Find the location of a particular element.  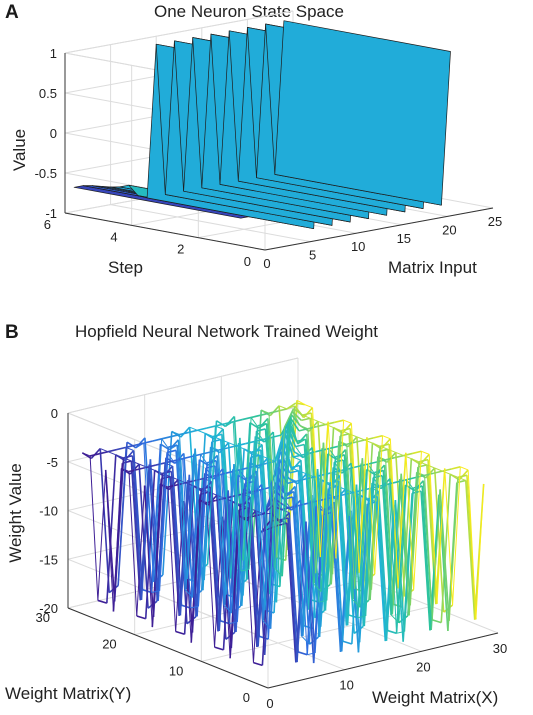

y-tick-label: 30 is located at coordinates (43, 617).